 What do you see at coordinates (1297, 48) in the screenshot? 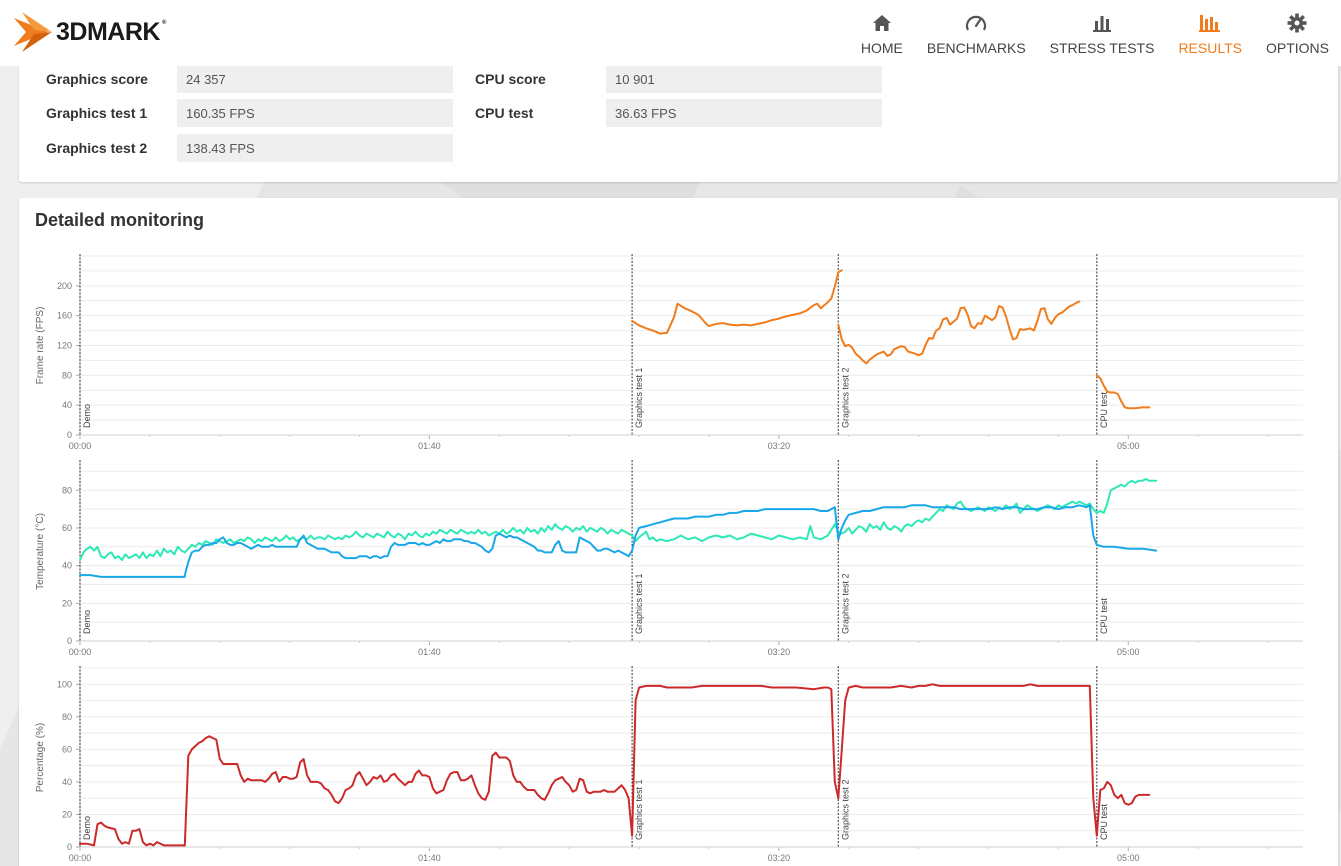
I see `nav-options-label: OPTIONS` at bounding box center [1297, 48].